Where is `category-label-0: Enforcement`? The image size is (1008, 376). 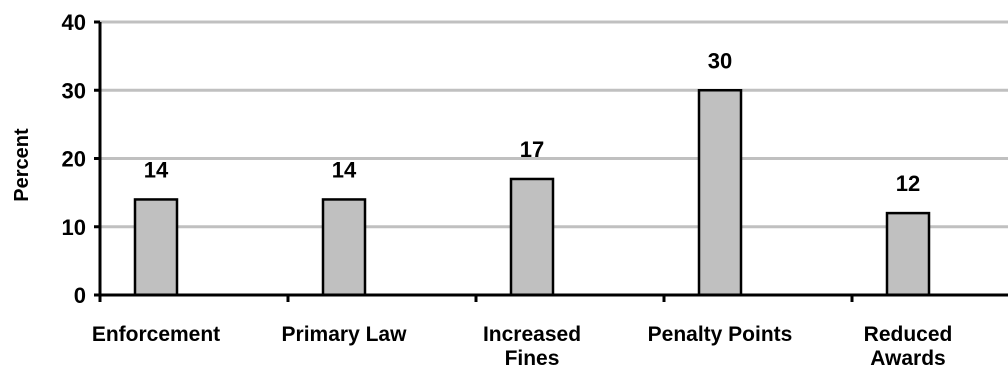
category-label-0: Enforcement is located at coordinates (156, 334).